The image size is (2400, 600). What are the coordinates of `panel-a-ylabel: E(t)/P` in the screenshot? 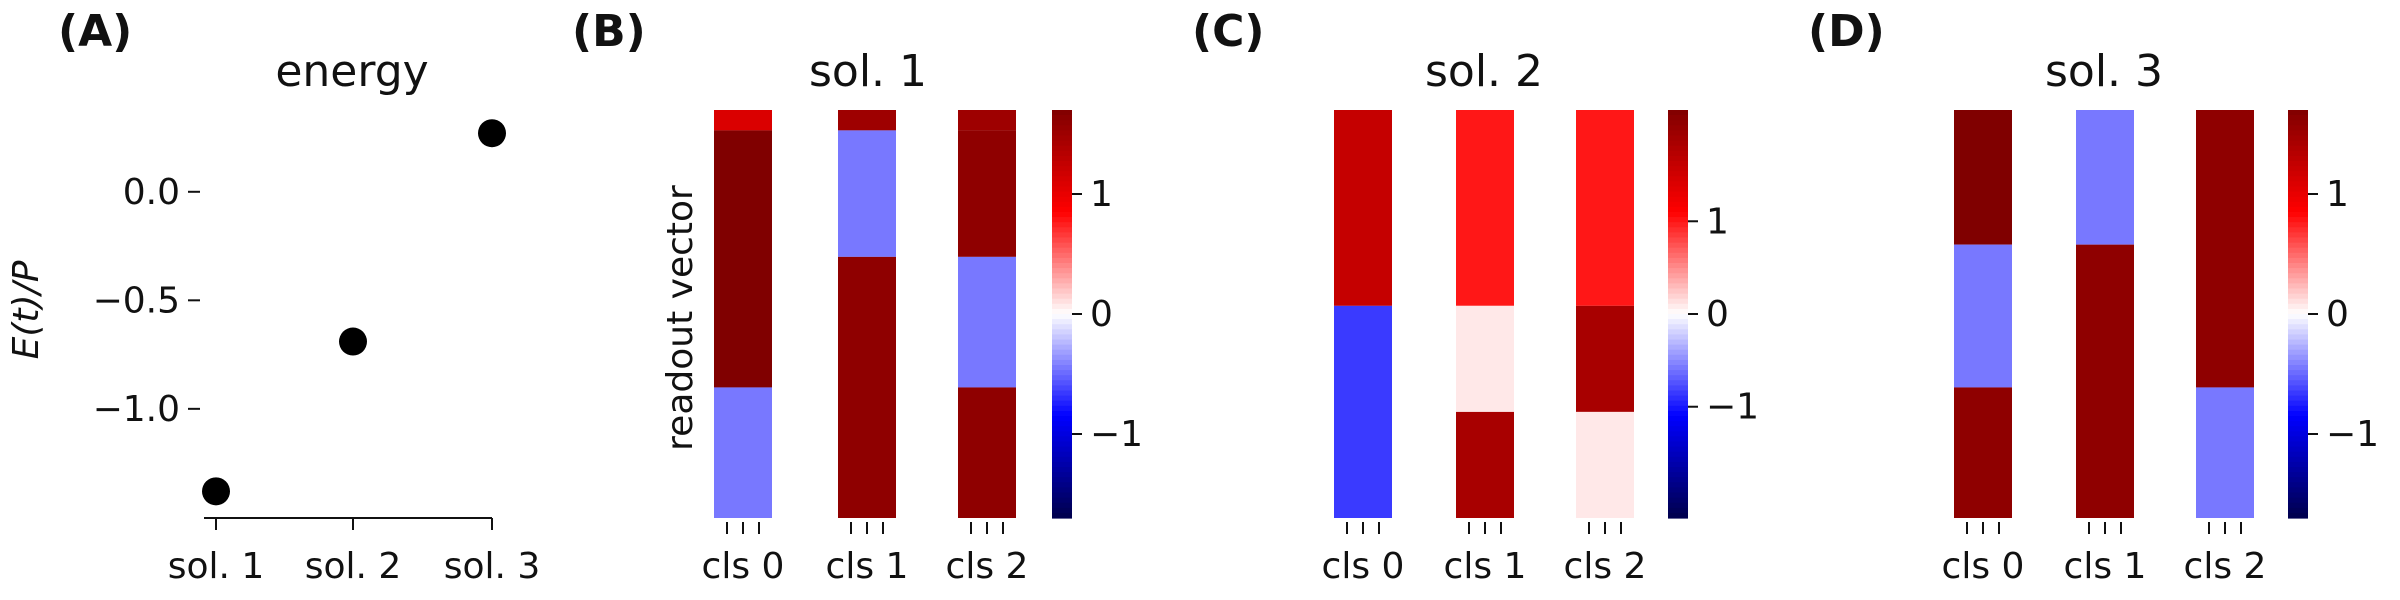 It's located at (26, 309).